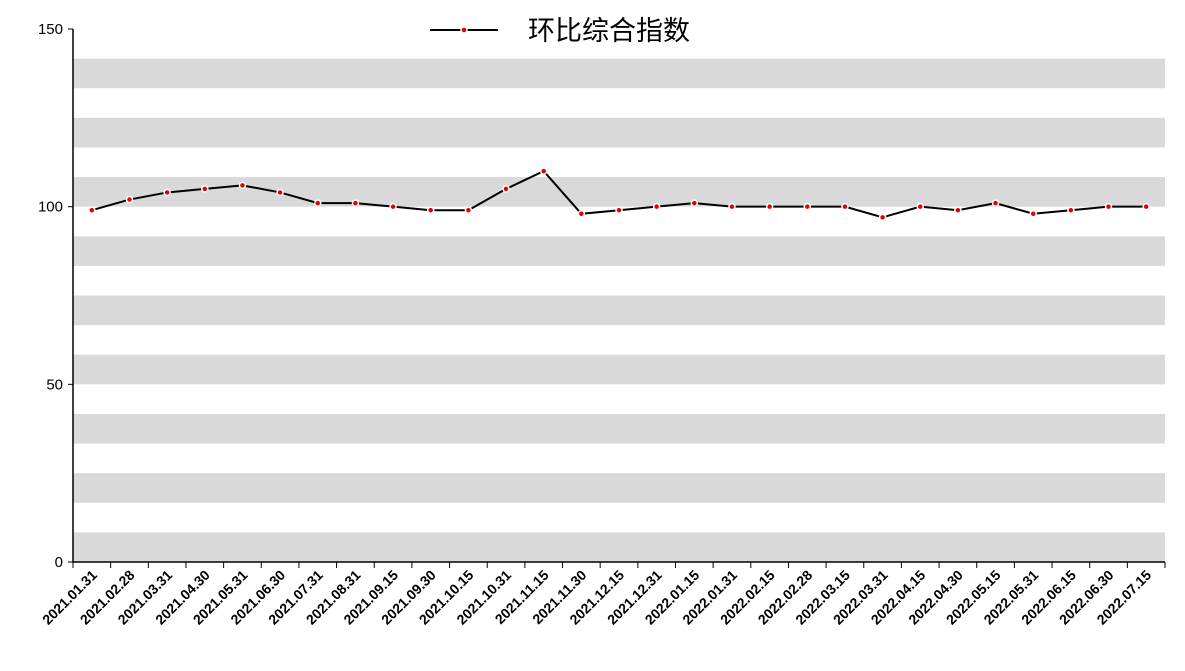  I want to click on y-tick-label: 50, so click(54, 384).